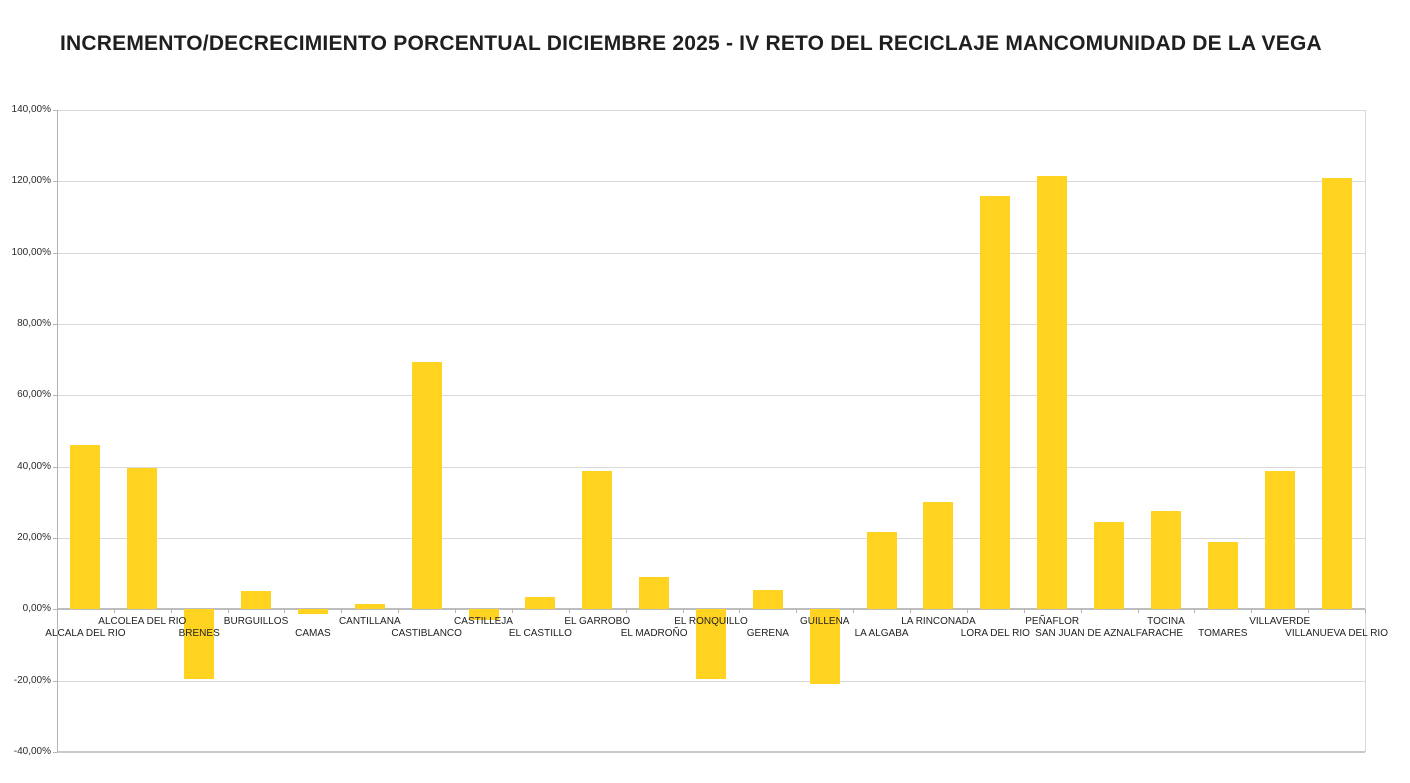 The image size is (1410, 783). What do you see at coordinates (256, 600) in the screenshot?
I see `bar-burguillos` at bounding box center [256, 600].